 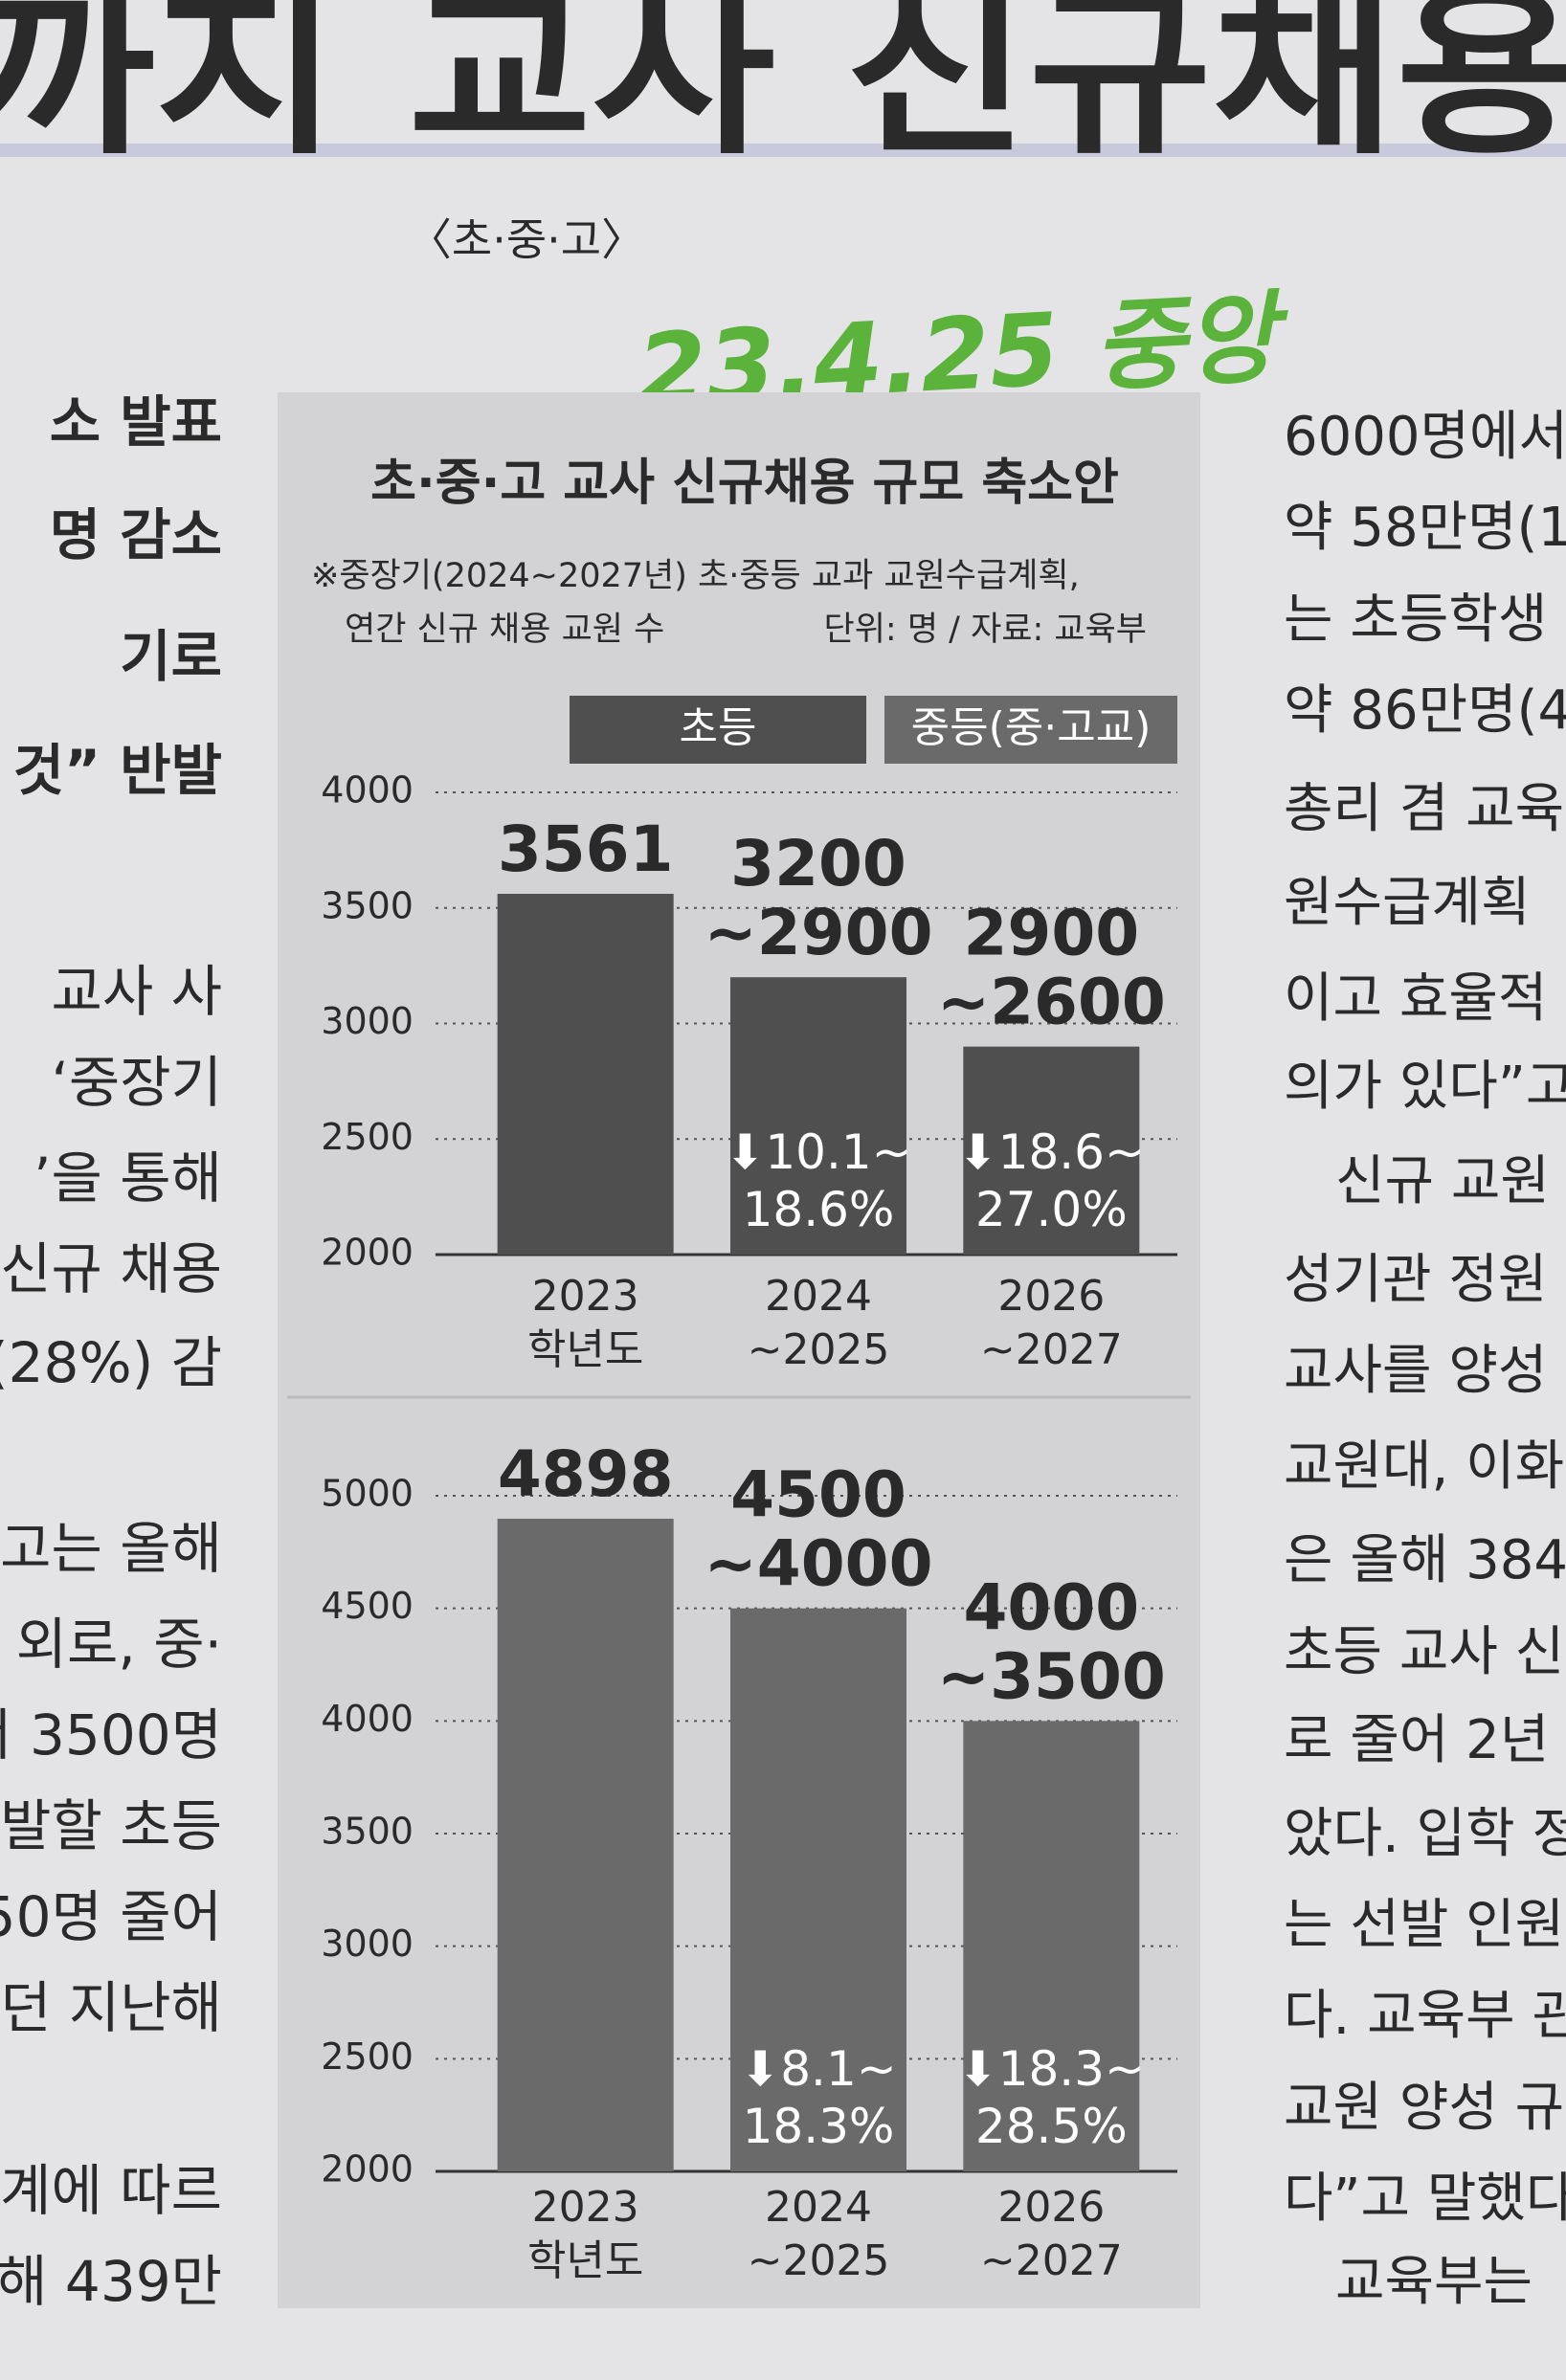 What do you see at coordinates (1425, 710) in the screenshot?
I see `column-text: 약 86만명(4` at bounding box center [1425, 710].